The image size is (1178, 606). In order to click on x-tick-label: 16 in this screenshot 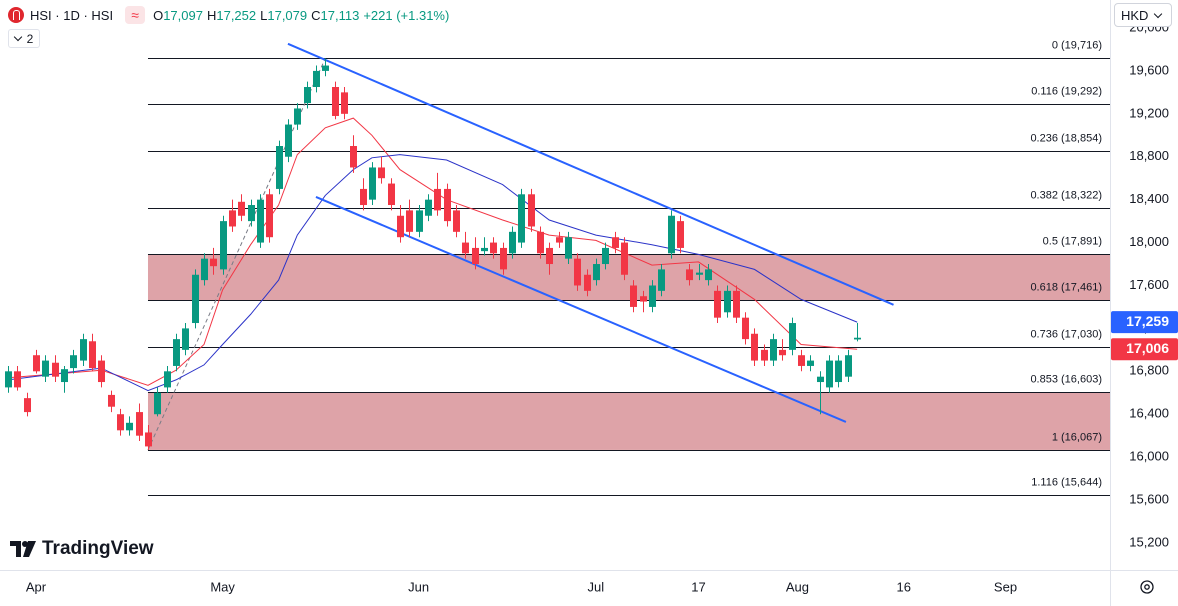, I will do `click(904, 586)`.